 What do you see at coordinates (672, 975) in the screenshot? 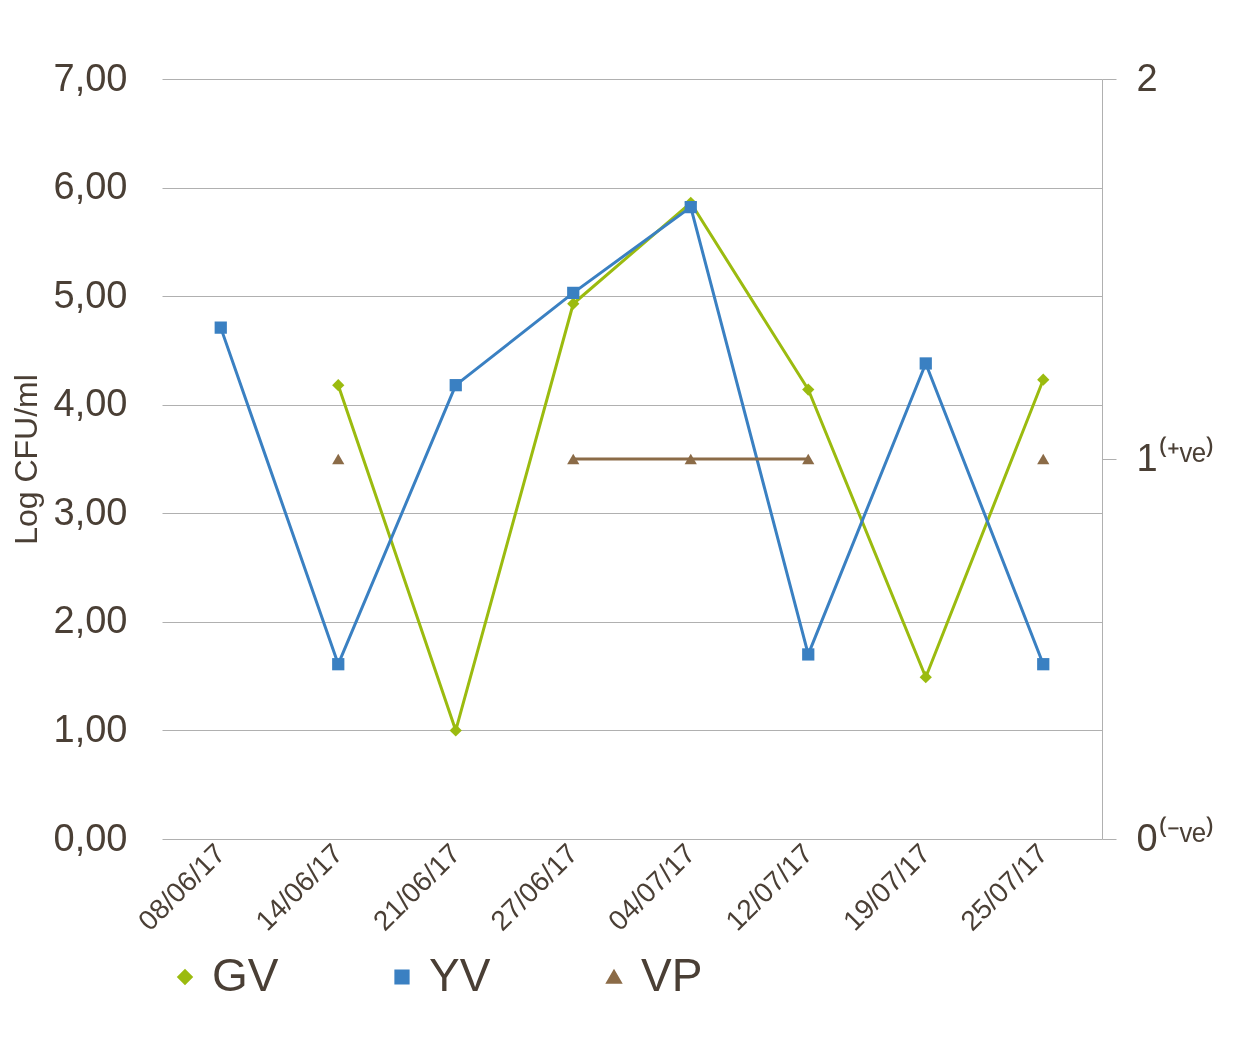
I see `legend-label: VP` at bounding box center [672, 975].